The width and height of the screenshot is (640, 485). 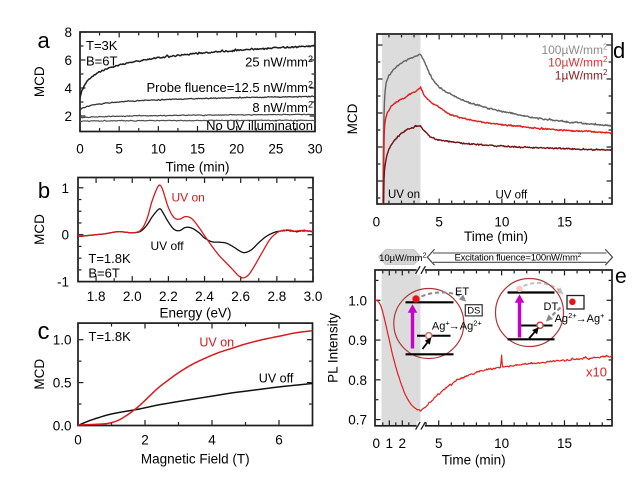 I want to click on svg-text: Magnetic Field (T), so click(x=195, y=459).